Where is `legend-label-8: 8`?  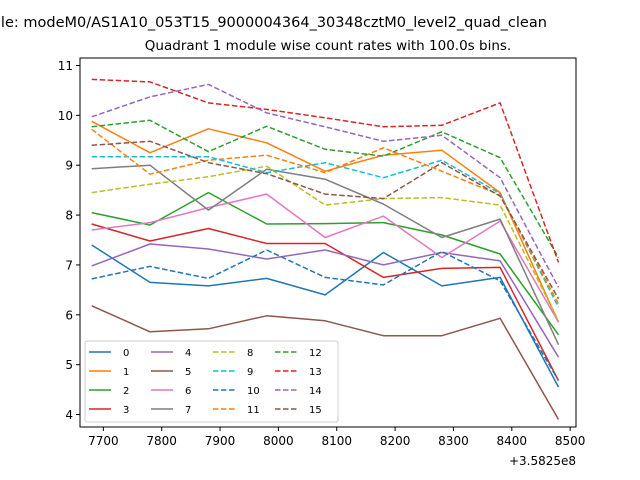
legend-label-8: 8 is located at coordinates (250, 353).